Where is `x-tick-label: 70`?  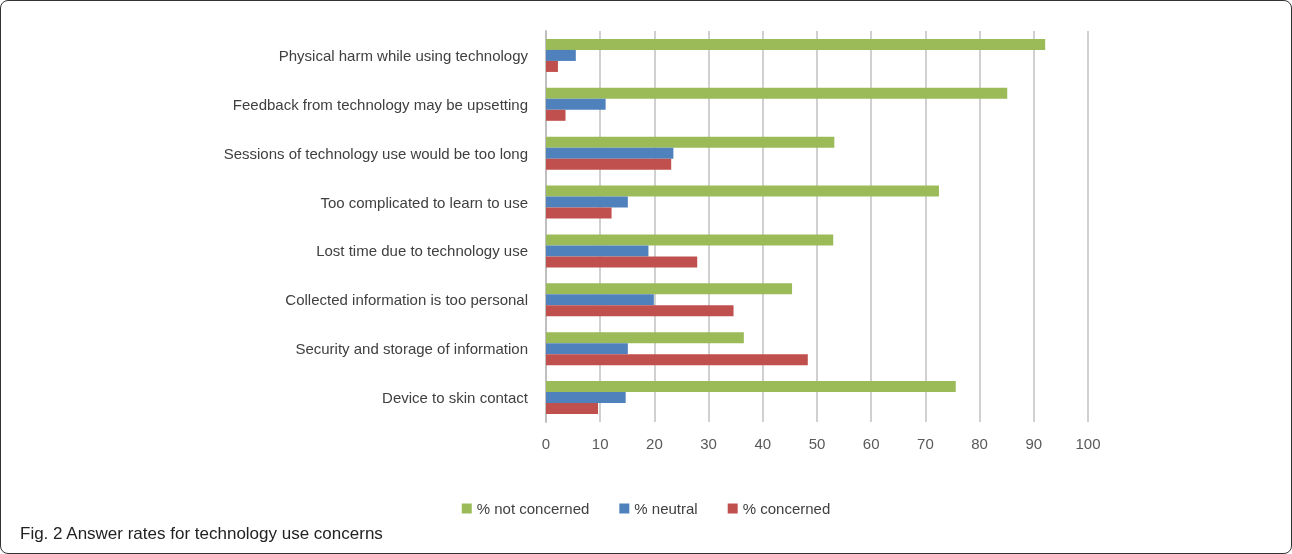 x-tick-label: 70 is located at coordinates (925, 443).